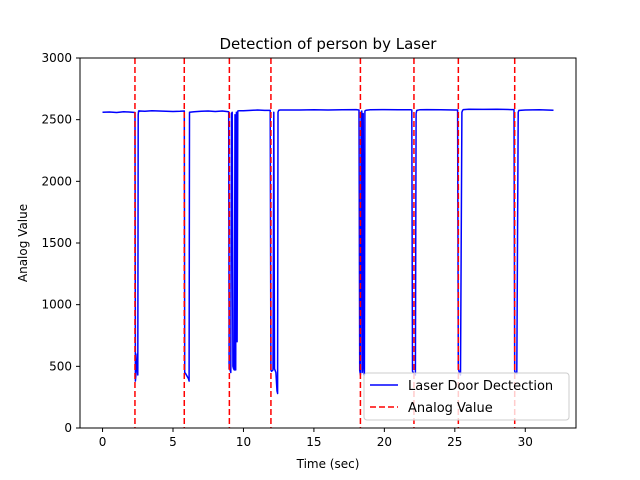 Image resolution: width=640 pixels, height=480 pixels. I want to click on legend-label-laser: Laser Door Dectection, so click(480, 386).